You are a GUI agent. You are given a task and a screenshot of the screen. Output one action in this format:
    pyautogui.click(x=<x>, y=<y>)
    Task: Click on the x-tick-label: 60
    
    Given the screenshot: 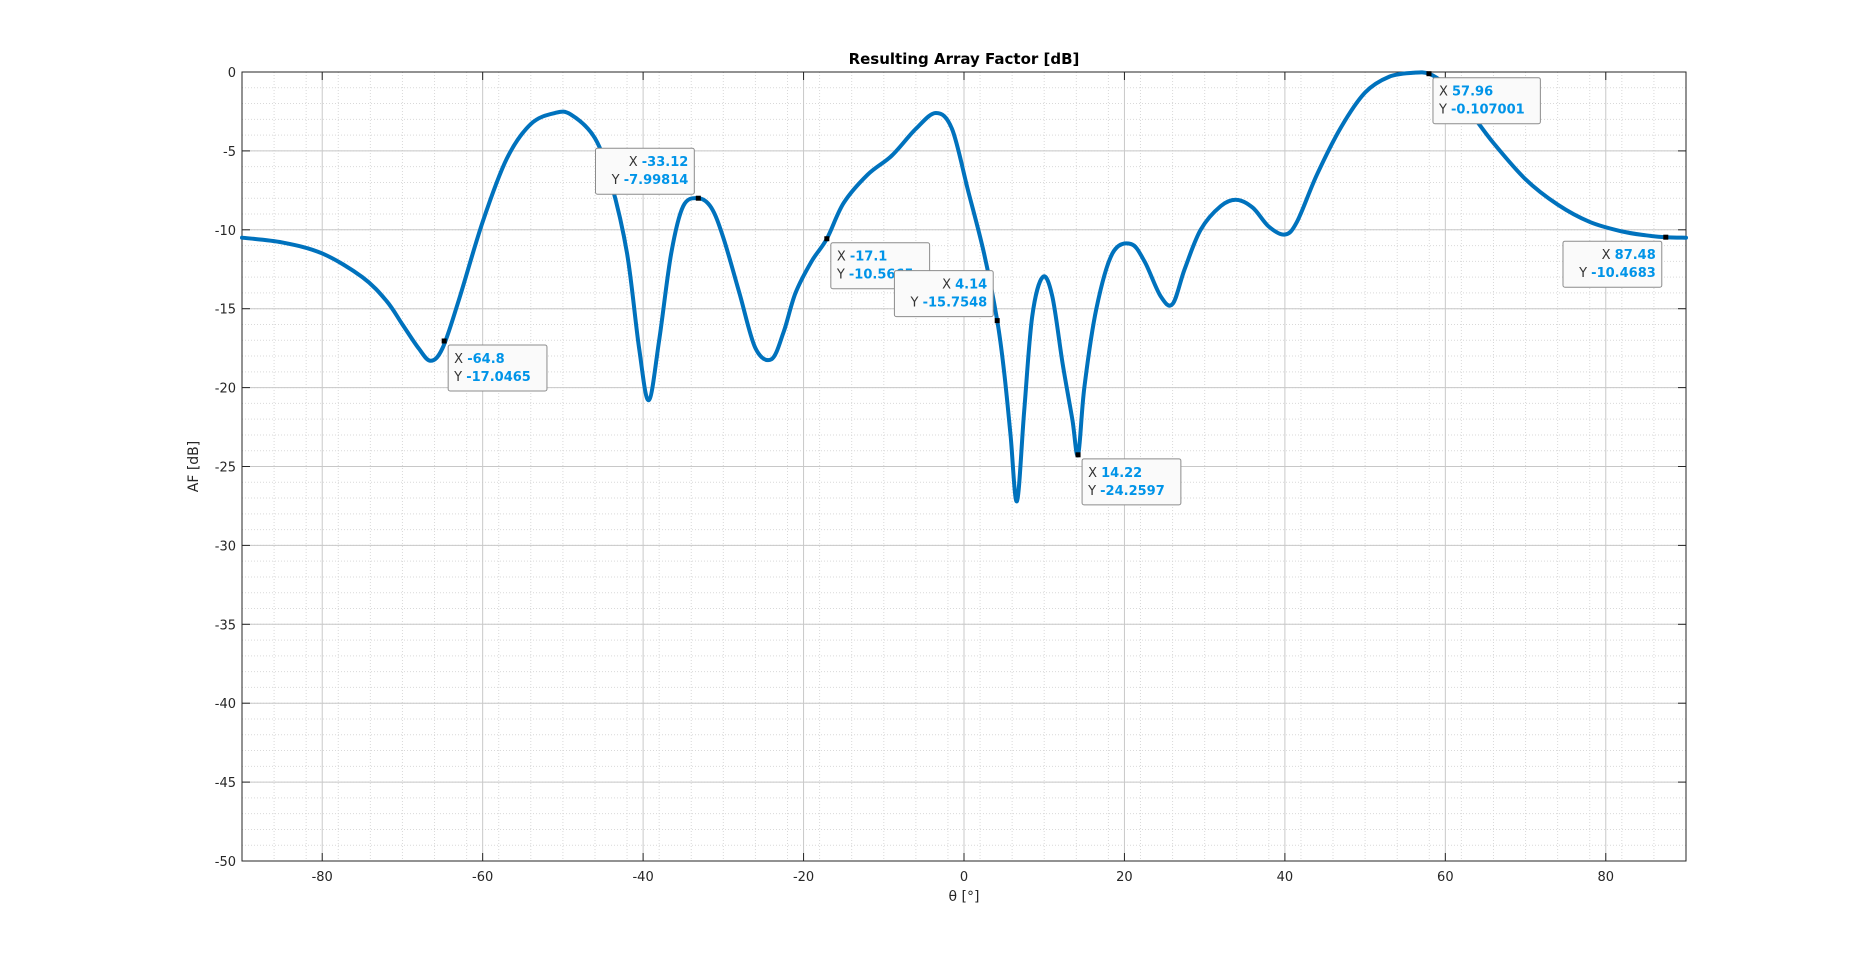 What is the action you would take?
    pyautogui.click(x=1445, y=877)
    